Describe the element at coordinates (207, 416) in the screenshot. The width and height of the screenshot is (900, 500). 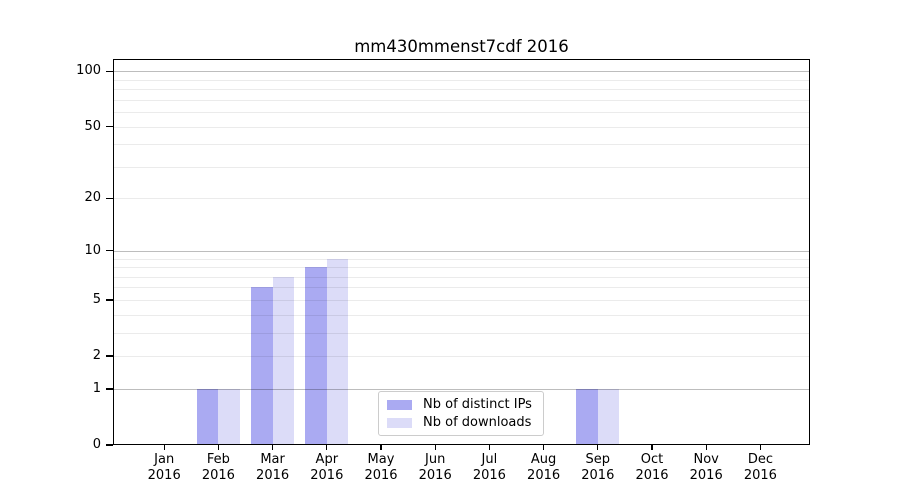
I see `bar-nb-of-distinct-ips-feb` at that location.